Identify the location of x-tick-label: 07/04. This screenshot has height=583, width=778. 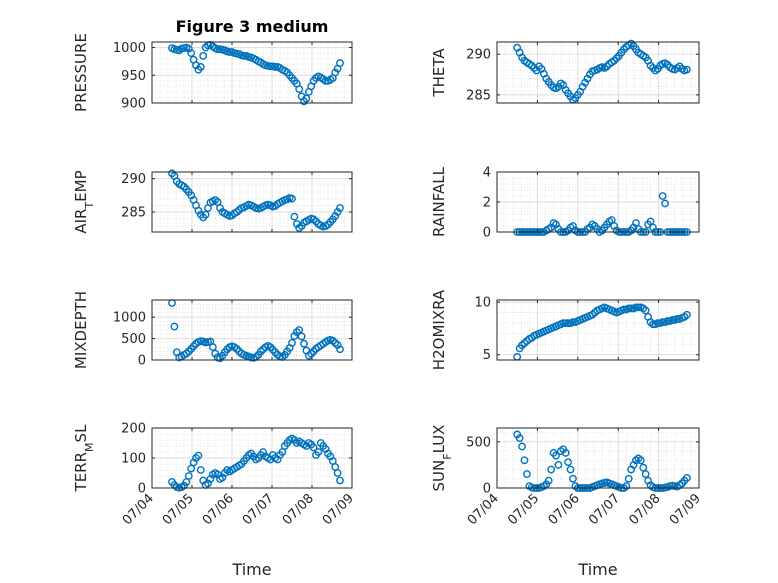
(138, 509).